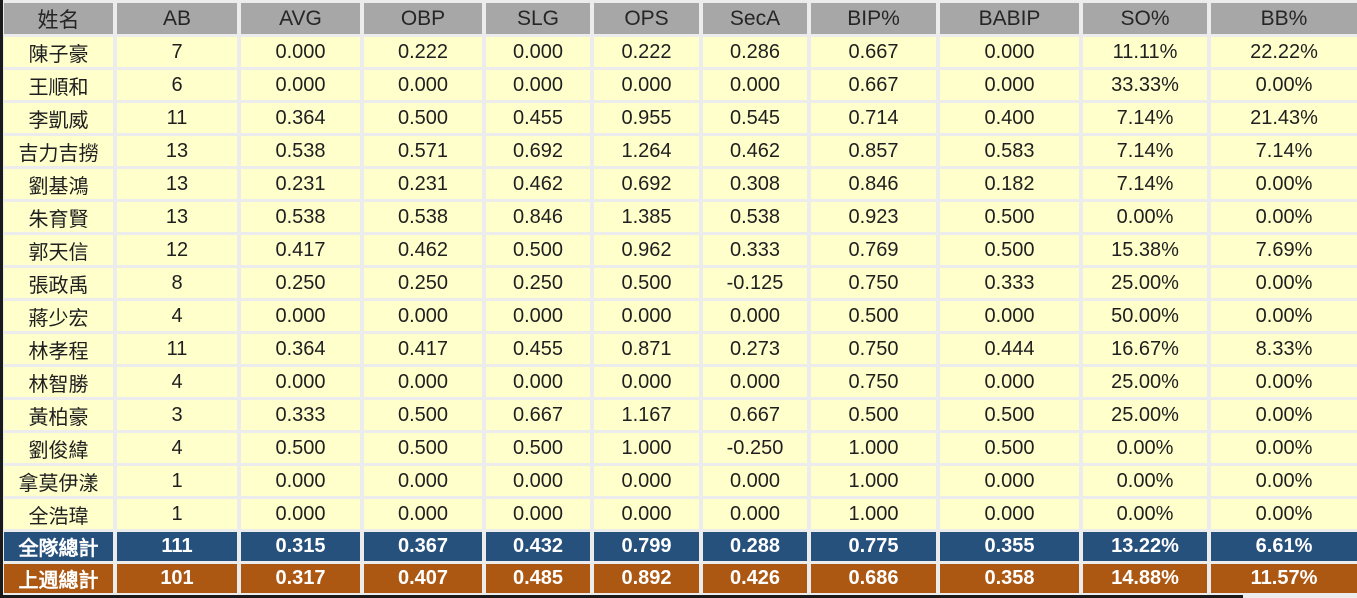 This screenshot has width=1357, height=598. Describe the element at coordinates (646, 18) in the screenshot. I see `header-ops: OPS` at that location.